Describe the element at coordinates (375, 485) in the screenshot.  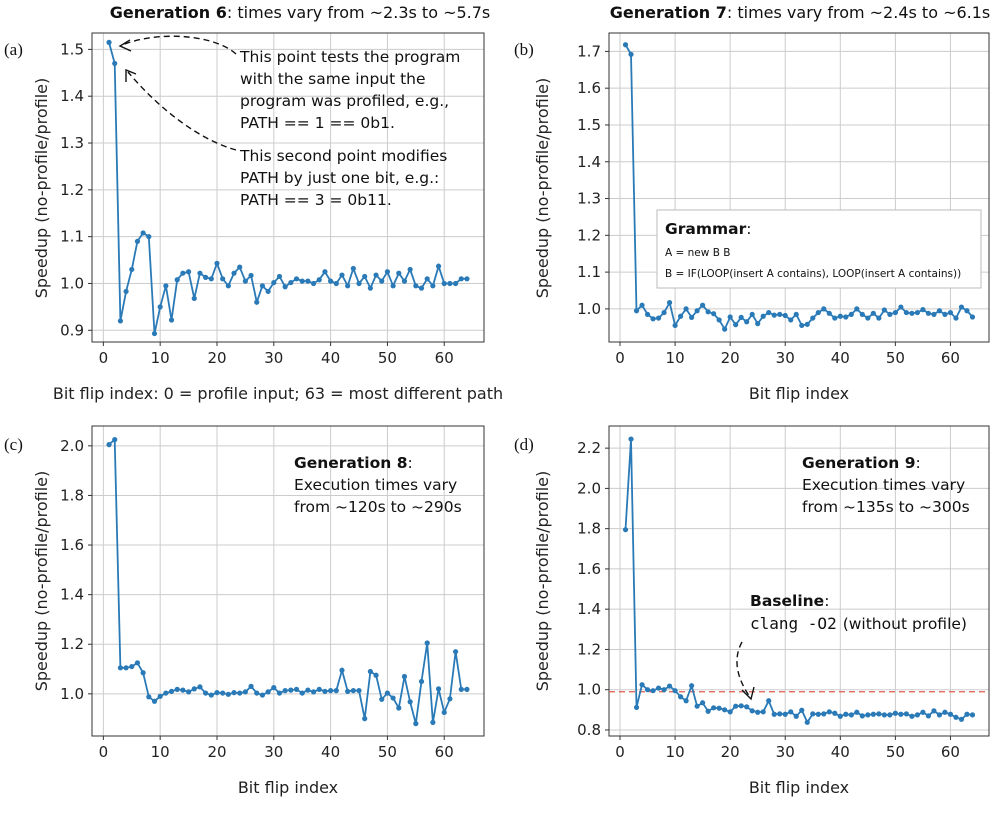
I see `panel-c-annotation-line-2: Execution times vary` at that location.